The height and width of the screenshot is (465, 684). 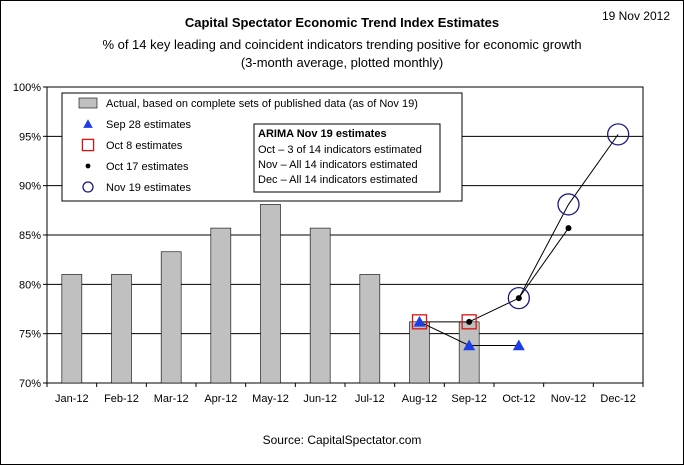 What do you see at coordinates (340, 150) in the screenshot?
I see `annotation-line: Oct – 3 of 14 indicators estimated` at bounding box center [340, 150].